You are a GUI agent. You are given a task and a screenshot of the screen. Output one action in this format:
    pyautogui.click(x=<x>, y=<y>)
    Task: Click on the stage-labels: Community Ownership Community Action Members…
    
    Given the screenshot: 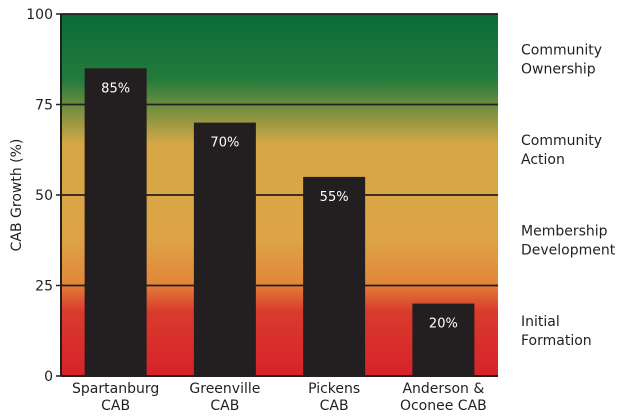 What is the action you would take?
    pyautogui.click(x=568, y=195)
    